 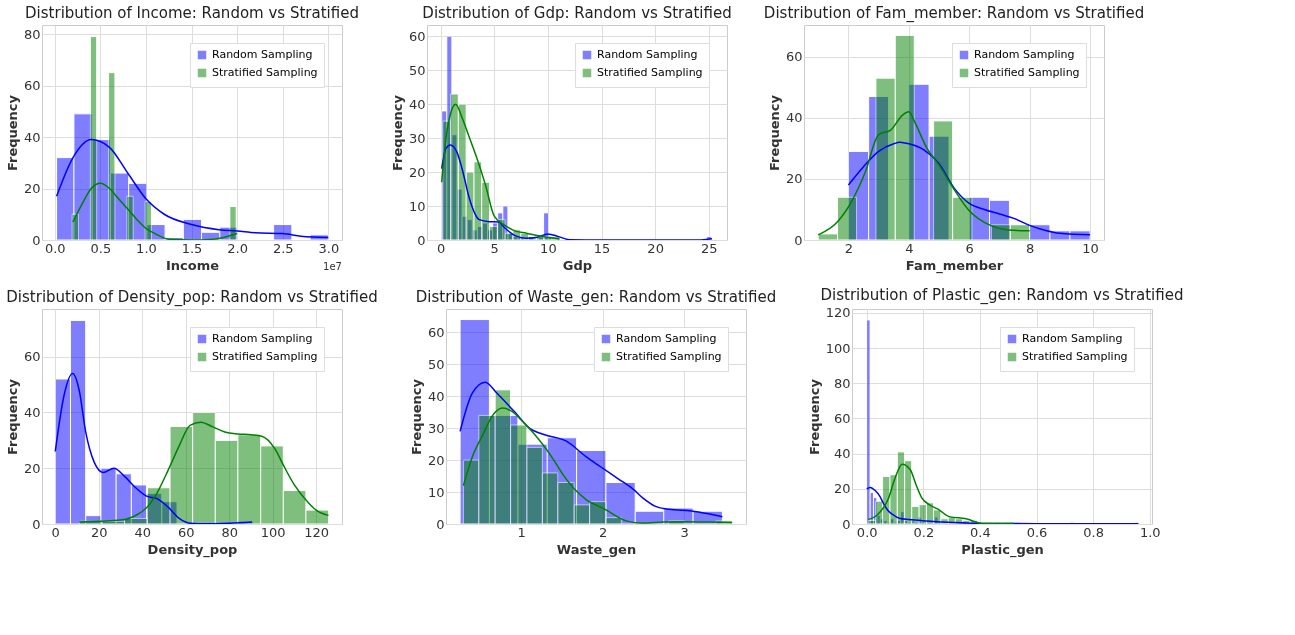 What do you see at coordinates (577, 13) in the screenshot?
I see `chart-title: Distribution of Gdp: Random vs Stratified` at bounding box center [577, 13].